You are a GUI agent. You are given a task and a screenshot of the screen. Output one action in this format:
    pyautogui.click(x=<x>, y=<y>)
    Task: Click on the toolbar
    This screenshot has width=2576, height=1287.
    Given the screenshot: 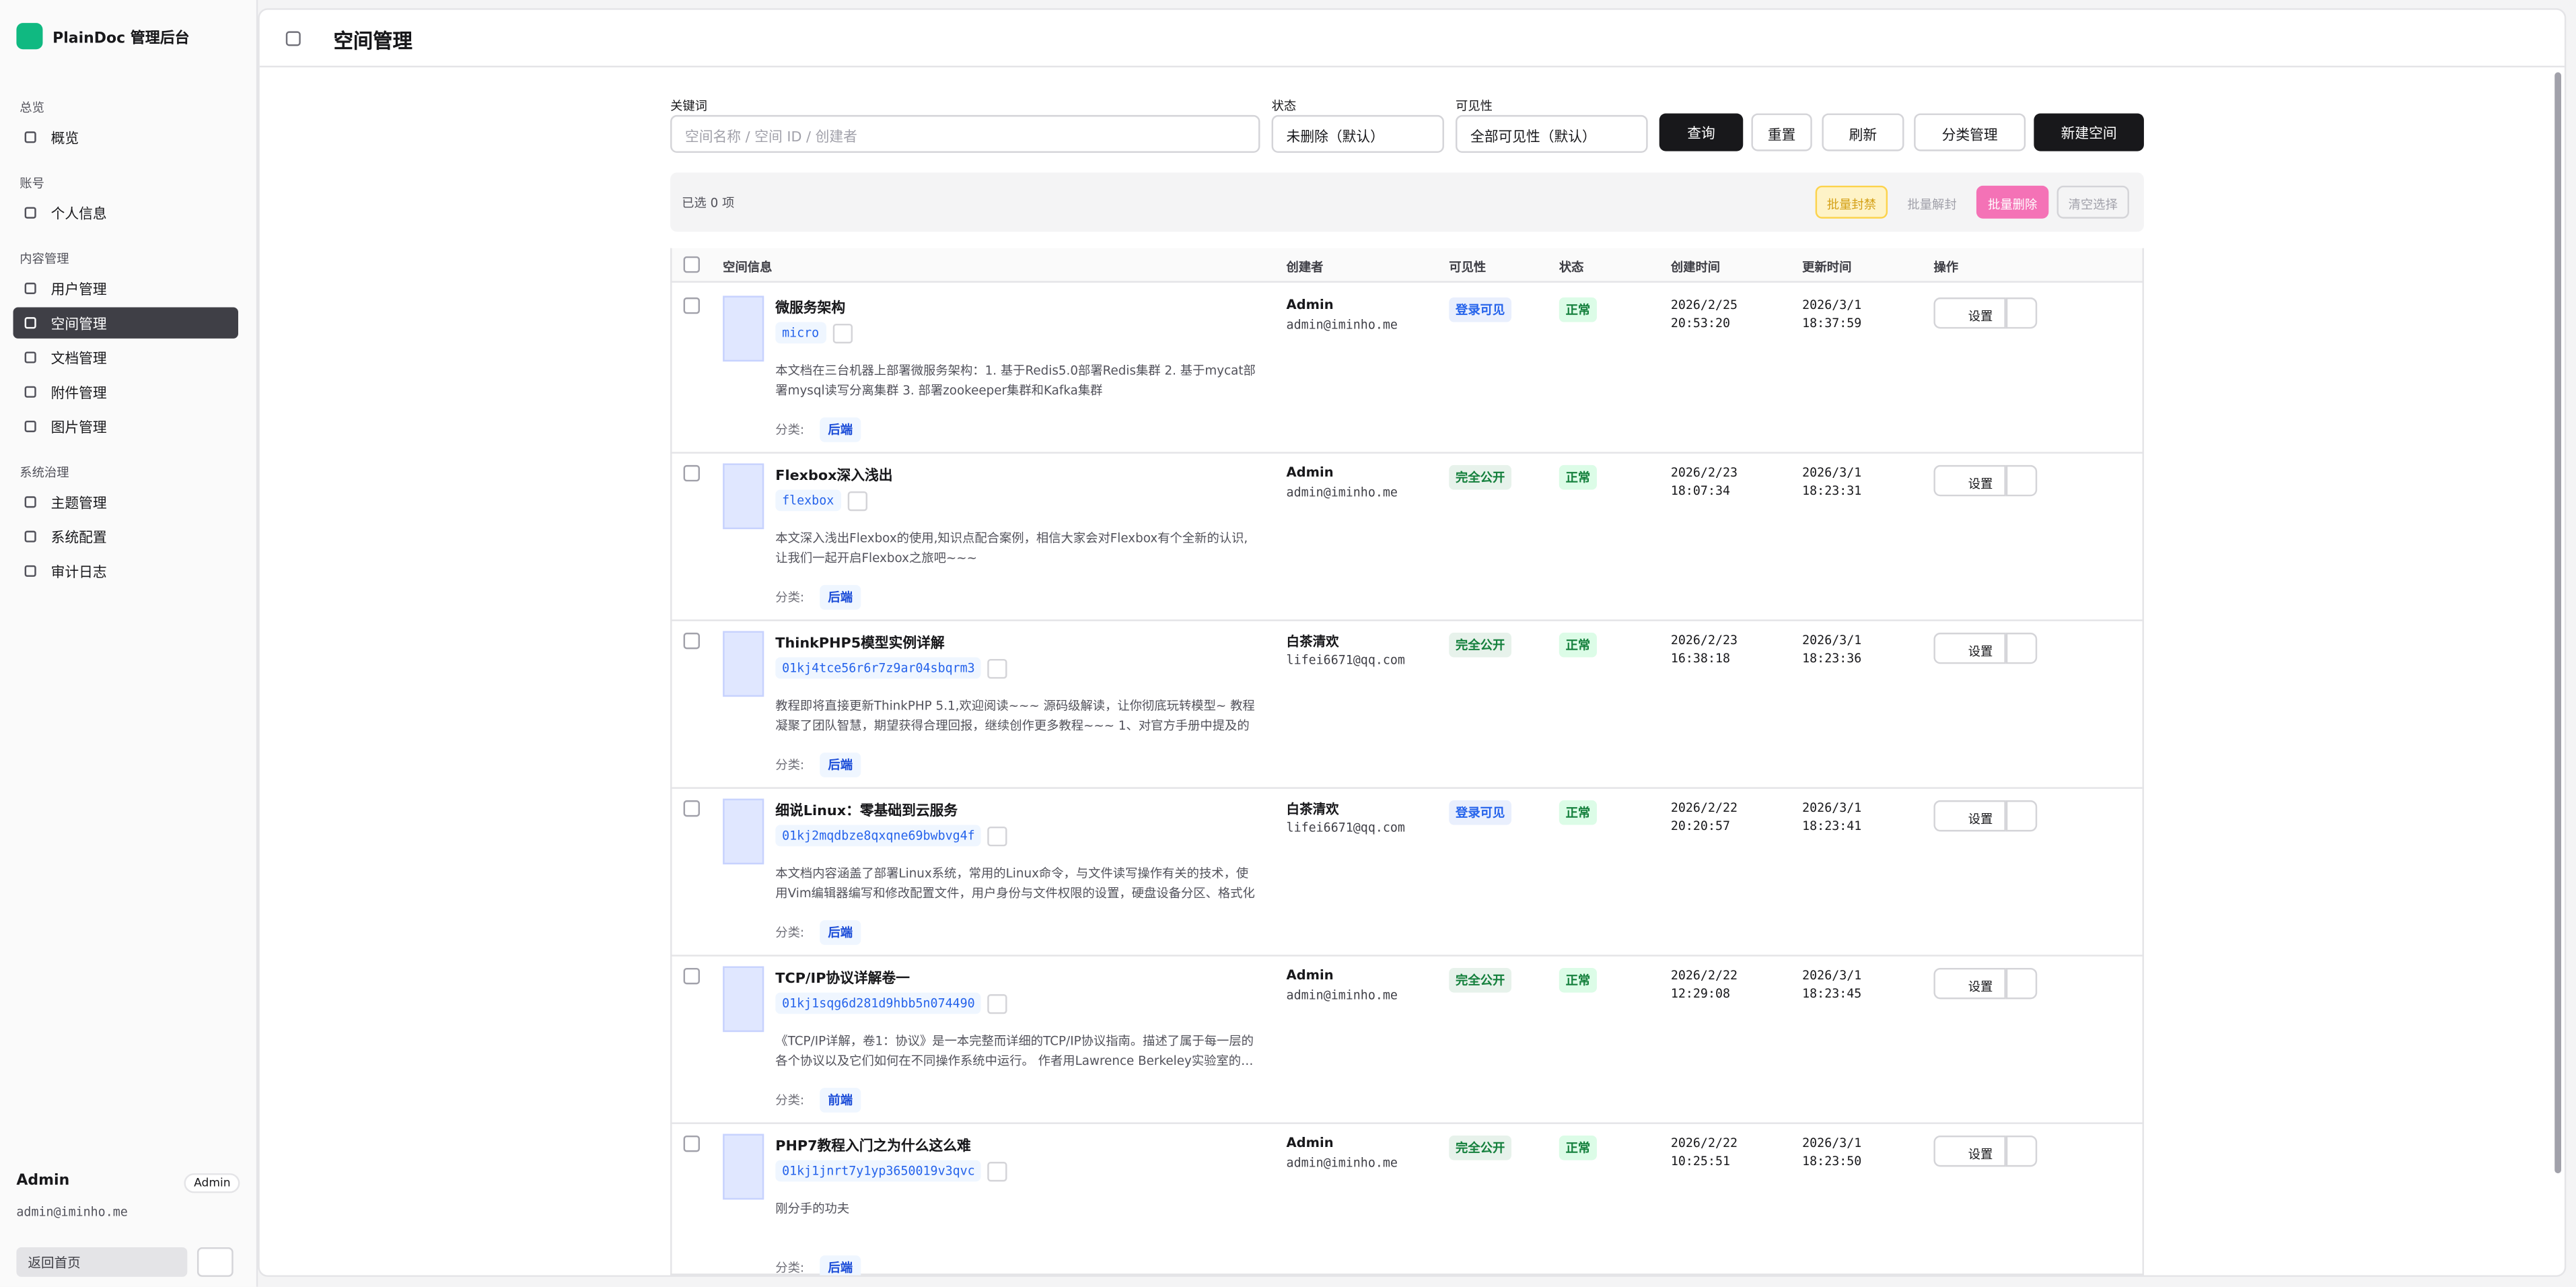 What is the action you would take?
    pyautogui.click(x=1407, y=202)
    